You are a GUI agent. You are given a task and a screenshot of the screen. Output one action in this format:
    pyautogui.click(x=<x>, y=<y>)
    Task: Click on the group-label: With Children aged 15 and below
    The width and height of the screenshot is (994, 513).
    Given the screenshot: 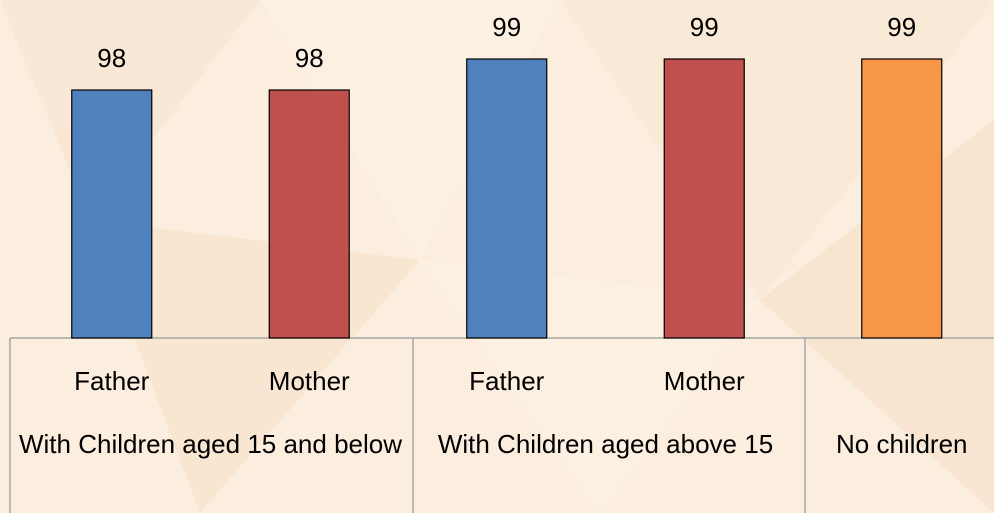 What is the action you would take?
    pyautogui.click(x=210, y=444)
    